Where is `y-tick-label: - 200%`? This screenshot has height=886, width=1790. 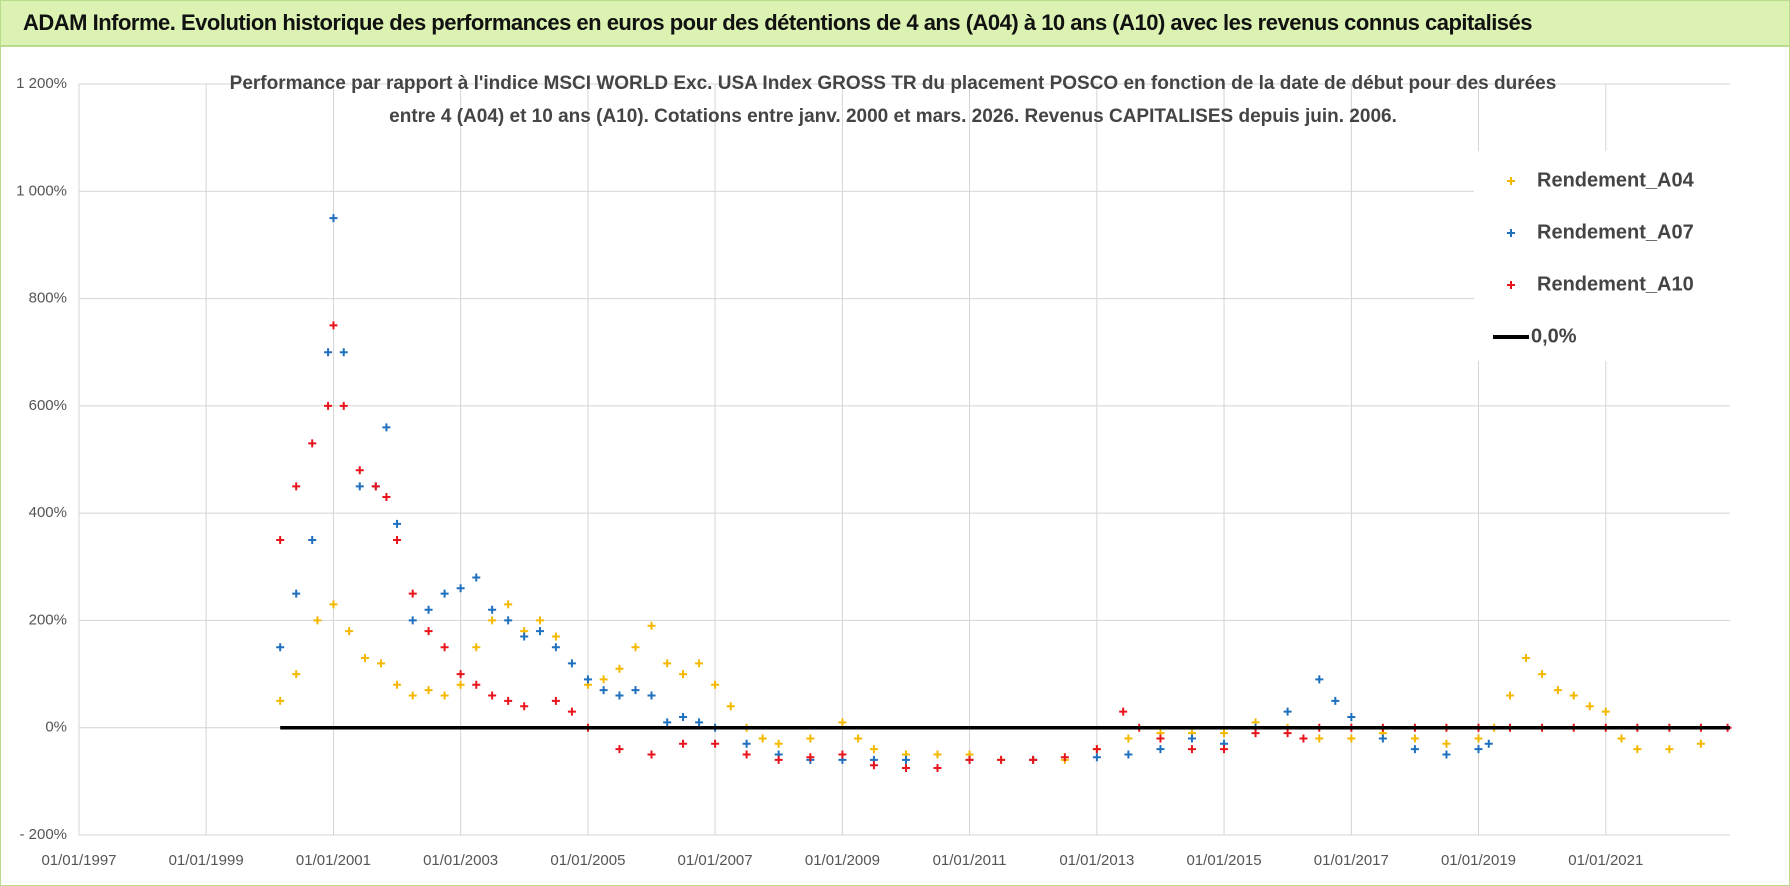 y-tick-label: - 200% is located at coordinates (43, 834).